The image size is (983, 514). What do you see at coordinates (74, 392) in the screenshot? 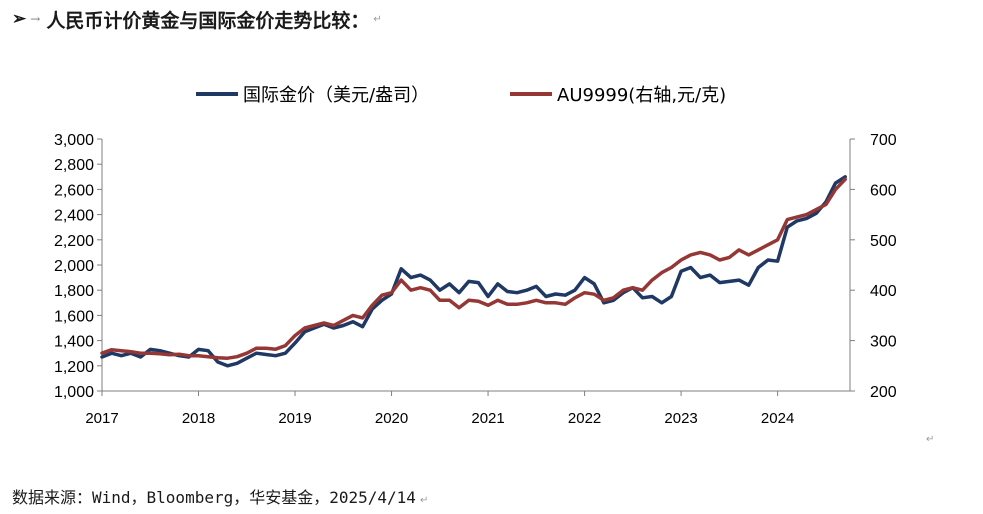
I see `left-tick-label: 1,000` at bounding box center [74, 392].